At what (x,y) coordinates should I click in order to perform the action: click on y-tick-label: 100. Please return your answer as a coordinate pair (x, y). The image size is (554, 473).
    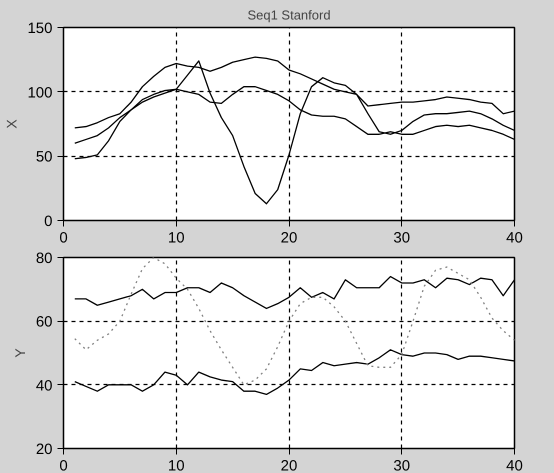
    Looking at the image, I should click on (40, 93).